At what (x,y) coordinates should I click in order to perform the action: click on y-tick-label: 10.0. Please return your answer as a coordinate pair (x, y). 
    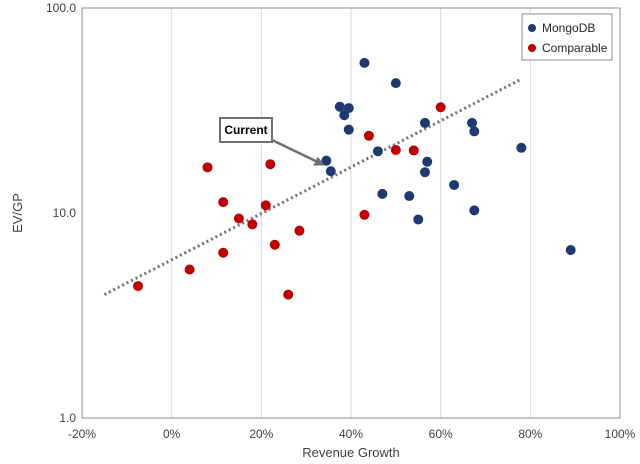
    Looking at the image, I should click on (65, 213).